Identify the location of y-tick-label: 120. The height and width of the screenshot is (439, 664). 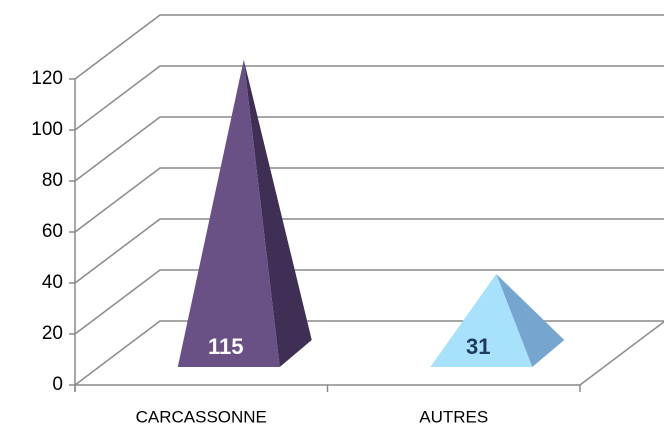
(47, 78).